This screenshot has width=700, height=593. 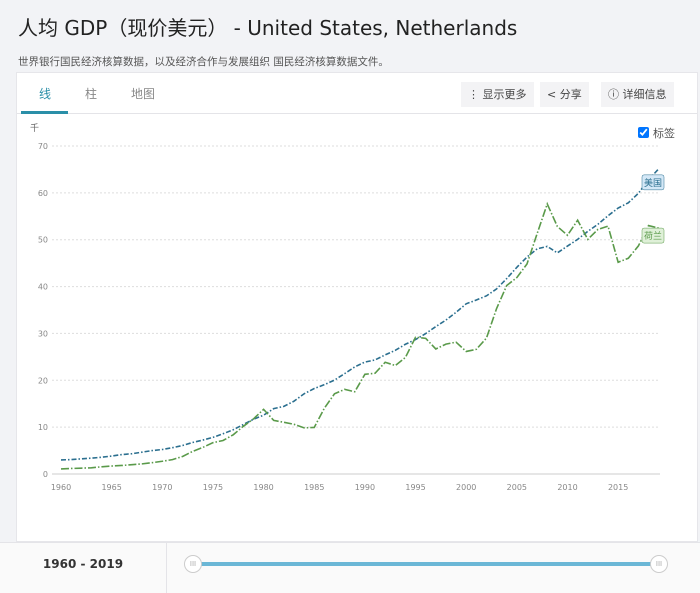 What do you see at coordinates (643, 132) in the screenshot?
I see `labels-checkbox` at bounding box center [643, 132].